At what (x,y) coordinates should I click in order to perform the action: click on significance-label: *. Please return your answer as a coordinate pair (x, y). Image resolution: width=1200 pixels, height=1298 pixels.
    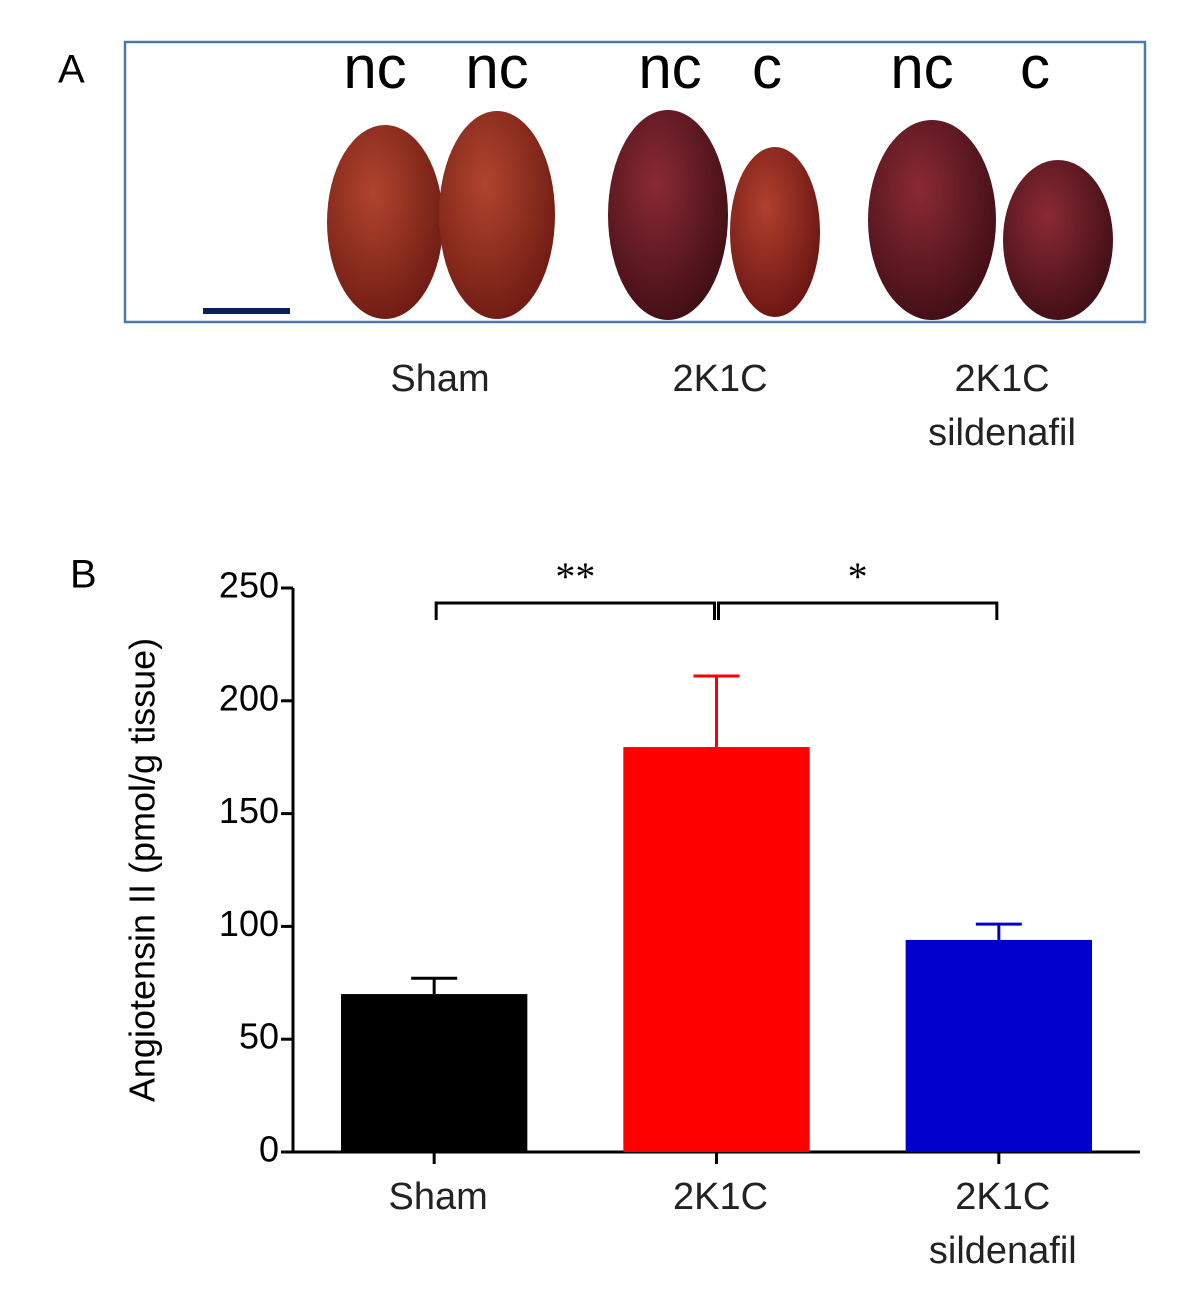
    Looking at the image, I should click on (858, 576).